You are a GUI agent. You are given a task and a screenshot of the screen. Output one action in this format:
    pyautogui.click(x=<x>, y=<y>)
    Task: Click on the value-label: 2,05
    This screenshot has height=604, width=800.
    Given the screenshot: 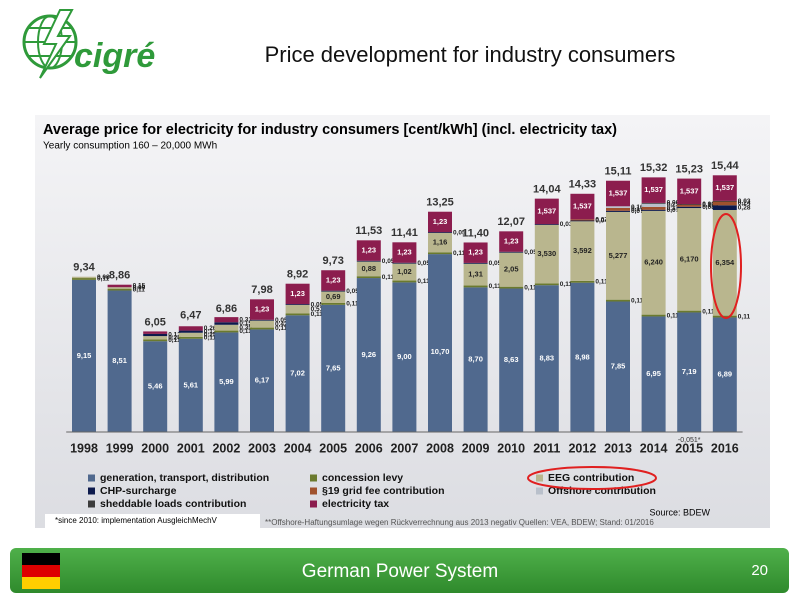 What is the action you would take?
    pyautogui.click(x=511, y=269)
    